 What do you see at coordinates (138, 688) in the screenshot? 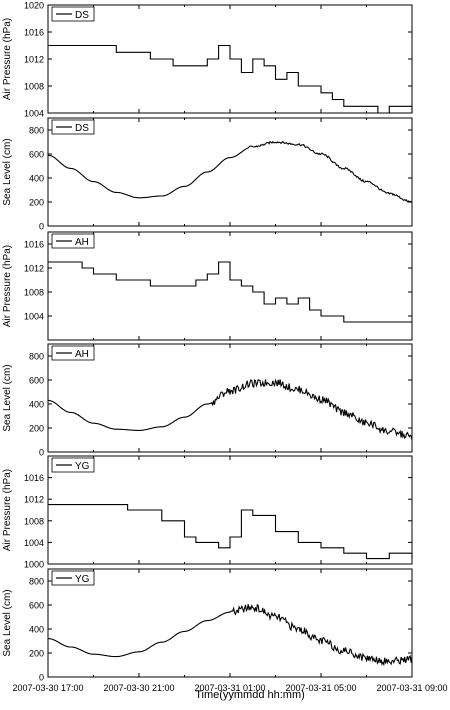
I see `x-tick-label: 2007-03-30 21:00` at bounding box center [138, 688].